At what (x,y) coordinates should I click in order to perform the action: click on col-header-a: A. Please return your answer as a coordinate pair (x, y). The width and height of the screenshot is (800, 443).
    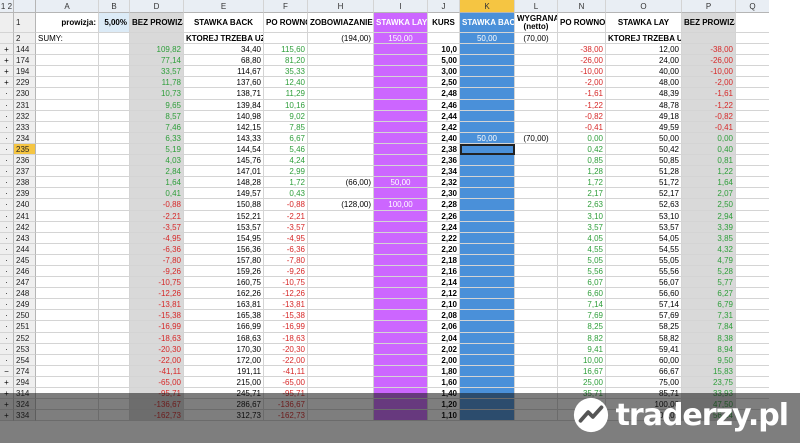
    Looking at the image, I should click on (67, 6).